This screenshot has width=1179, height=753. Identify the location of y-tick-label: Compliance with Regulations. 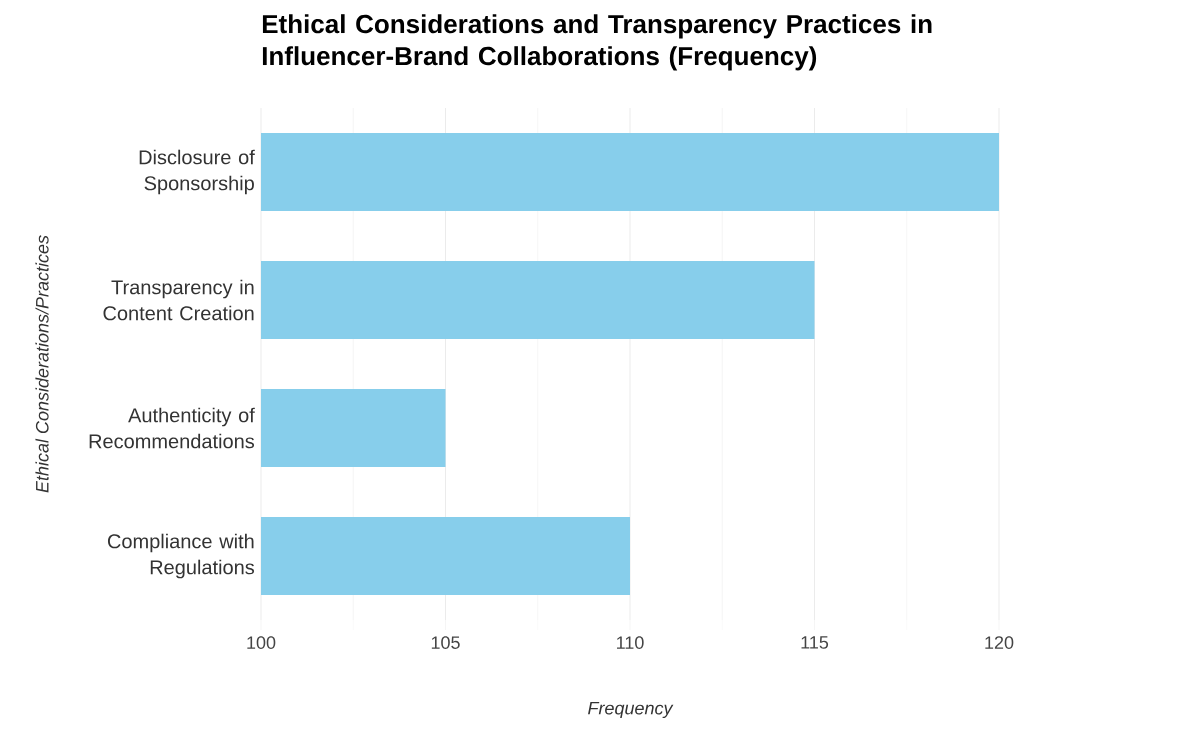
(181, 556).